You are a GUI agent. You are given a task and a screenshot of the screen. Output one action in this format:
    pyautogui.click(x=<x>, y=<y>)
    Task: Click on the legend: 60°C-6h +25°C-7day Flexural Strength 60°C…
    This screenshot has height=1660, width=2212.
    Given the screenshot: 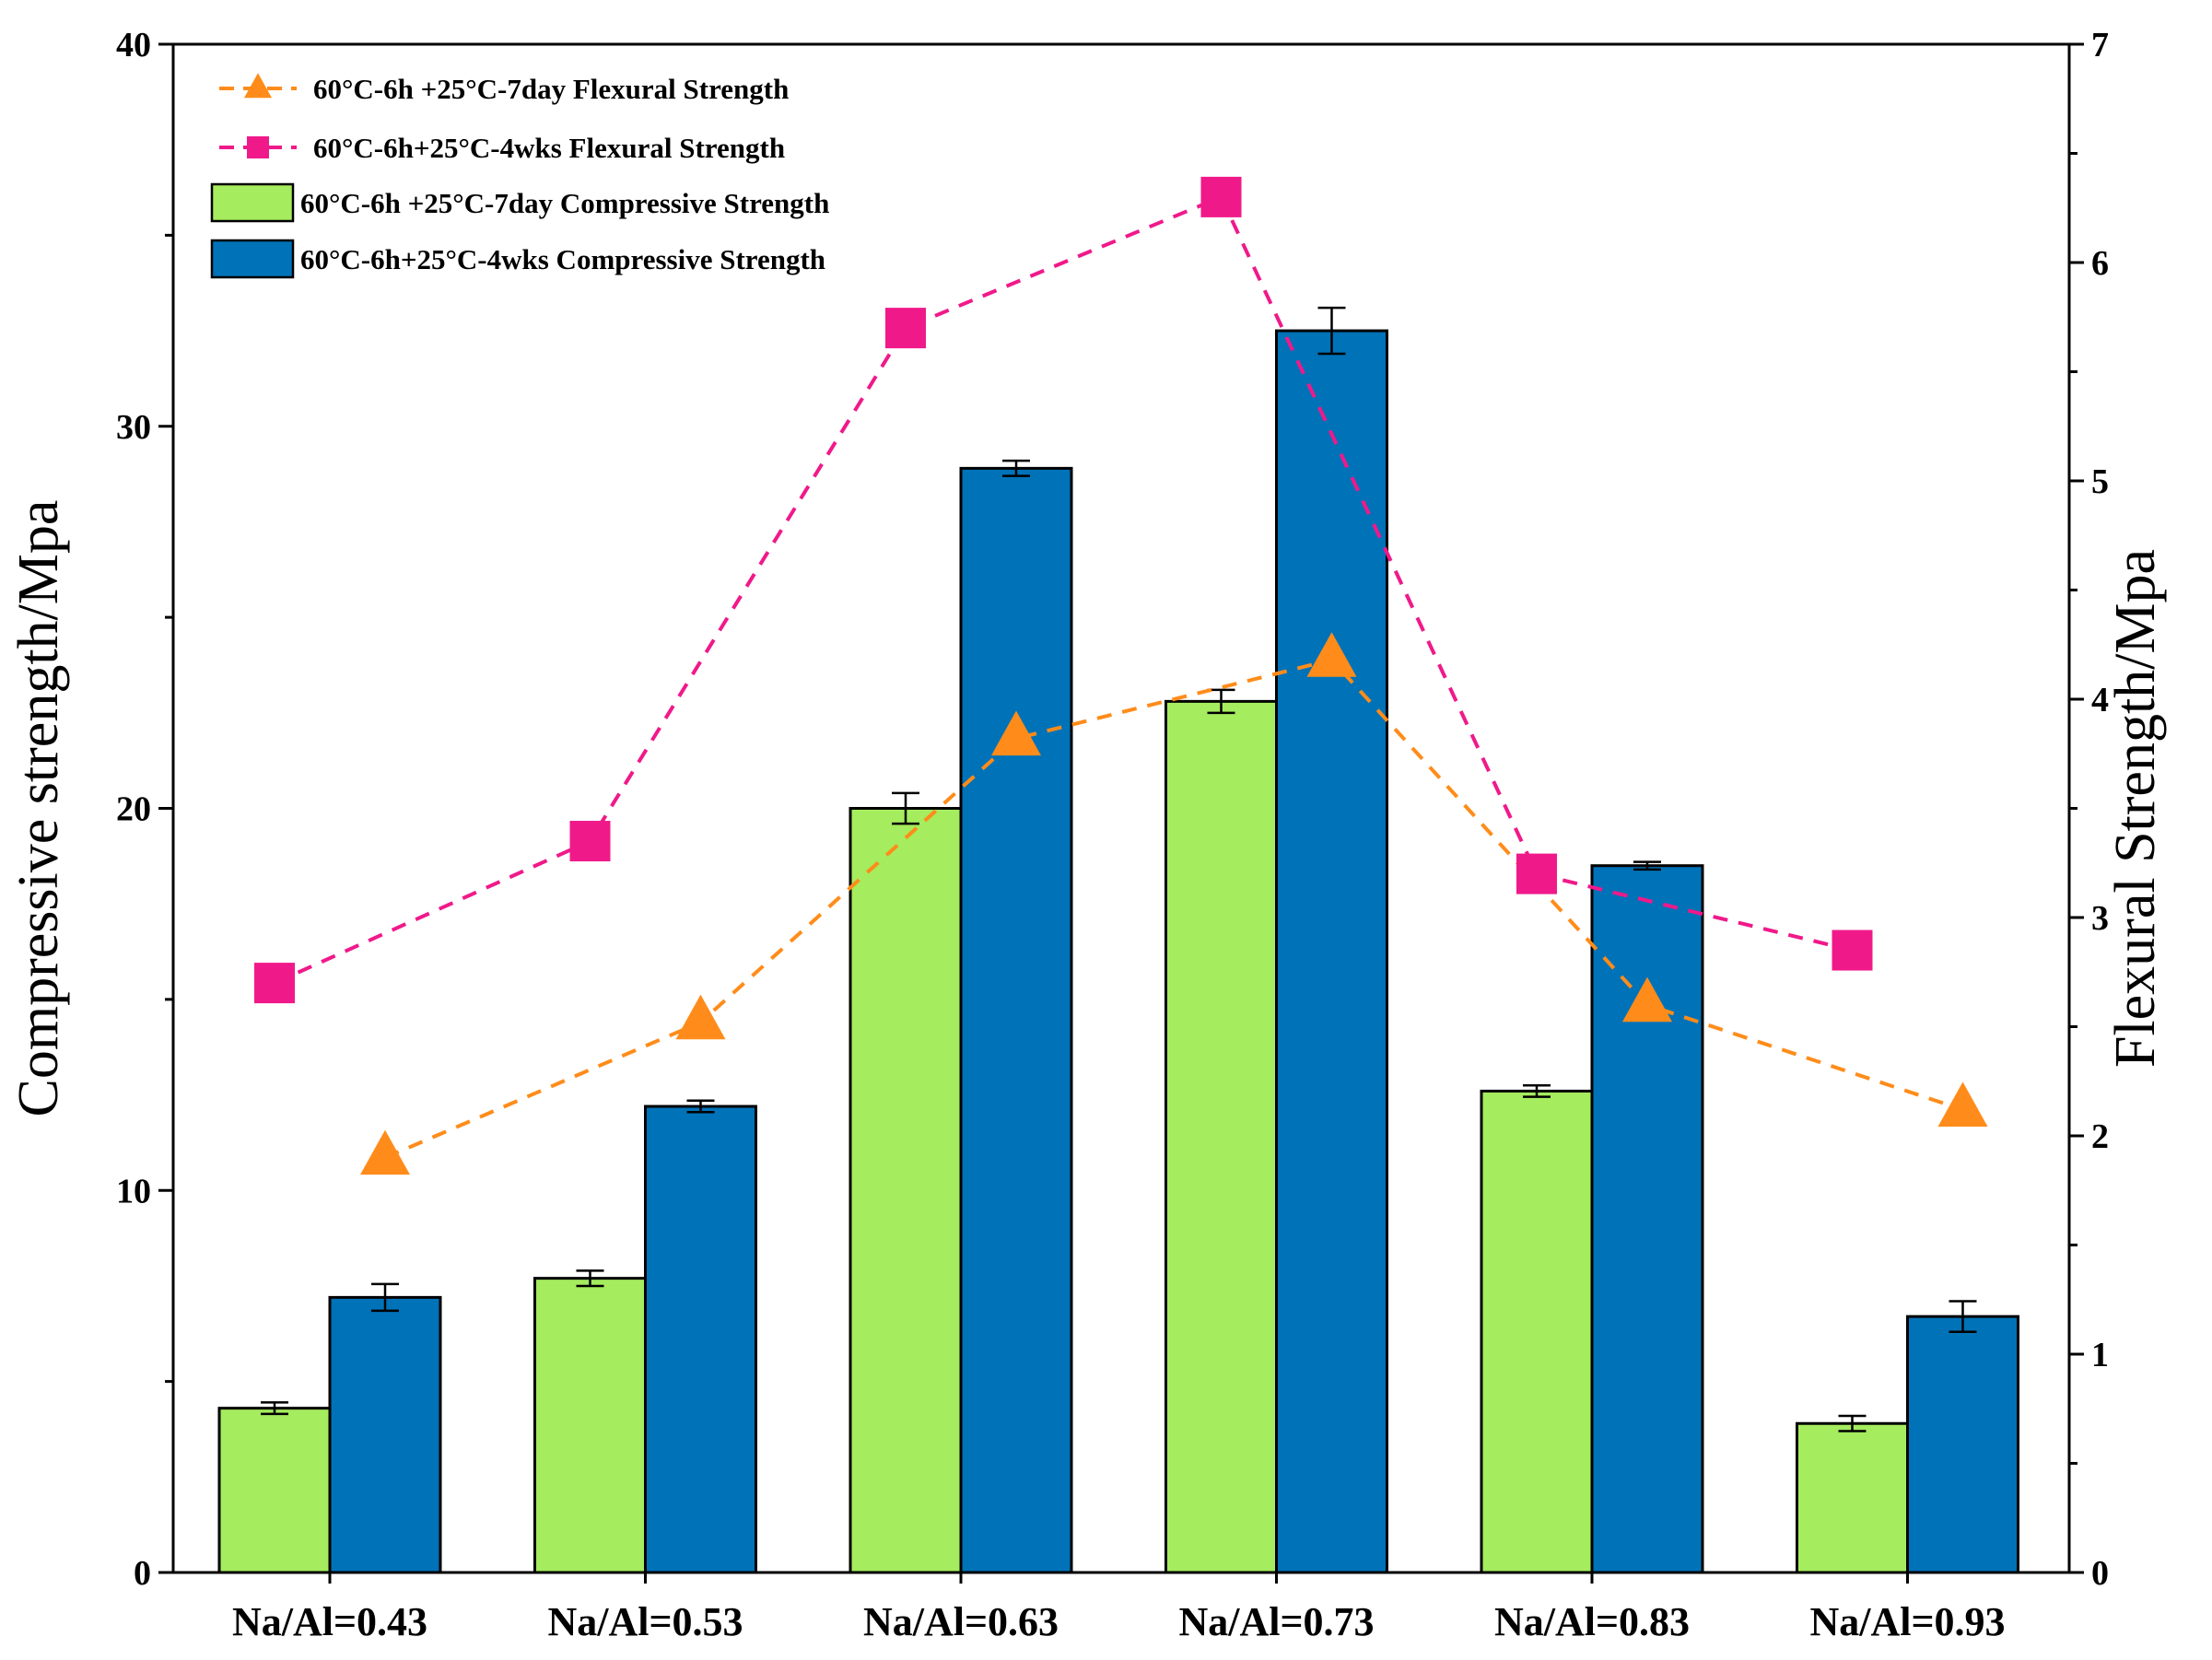 What is the action you would take?
    pyautogui.click(x=519, y=176)
    